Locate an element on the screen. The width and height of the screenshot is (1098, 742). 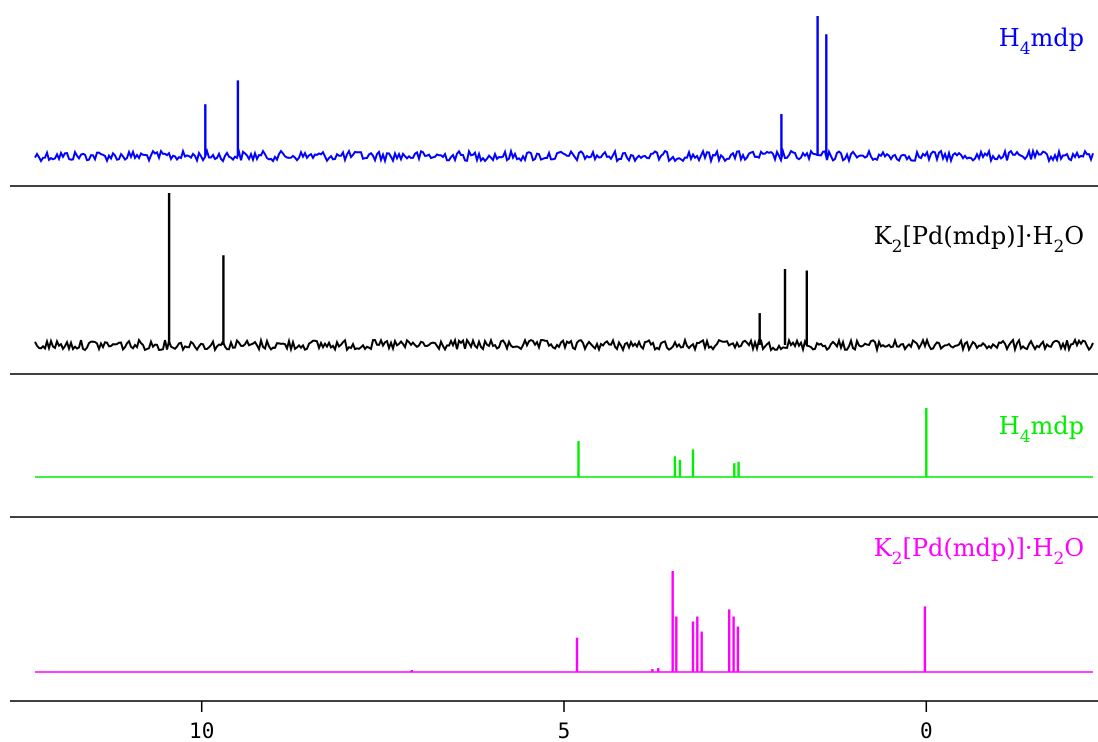
x-axis-tick-label: 10 is located at coordinates (201, 730).